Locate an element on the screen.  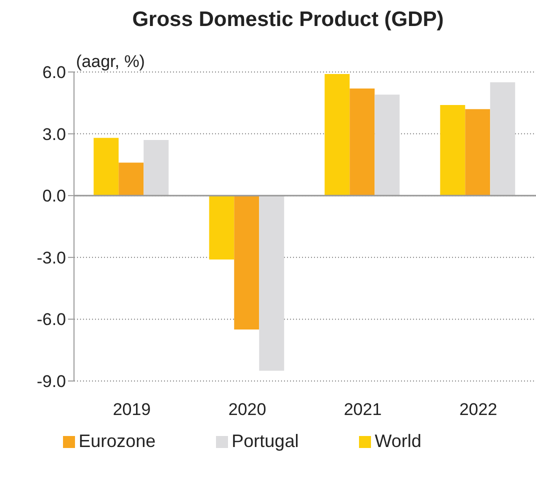
y-tick-label: -6.0 is located at coordinates (51, 320).